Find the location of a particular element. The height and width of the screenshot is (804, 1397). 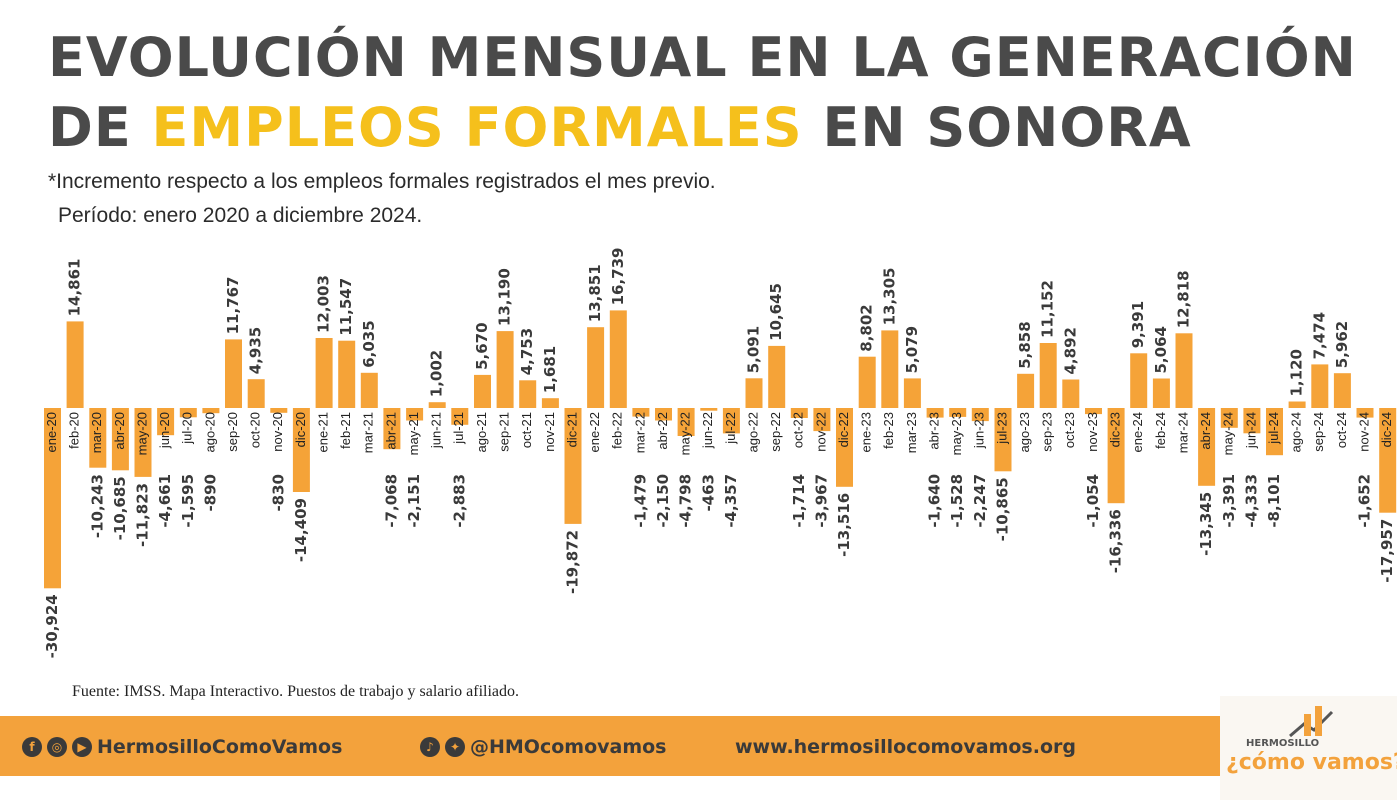

value-label: -4,798 is located at coordinates (686, 501).